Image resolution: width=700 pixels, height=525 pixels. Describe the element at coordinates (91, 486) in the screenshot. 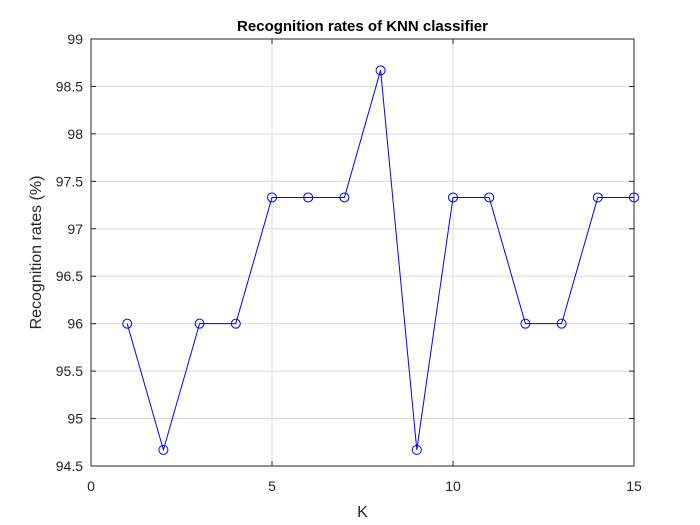

I see `x-tick-label: 0` at that location.